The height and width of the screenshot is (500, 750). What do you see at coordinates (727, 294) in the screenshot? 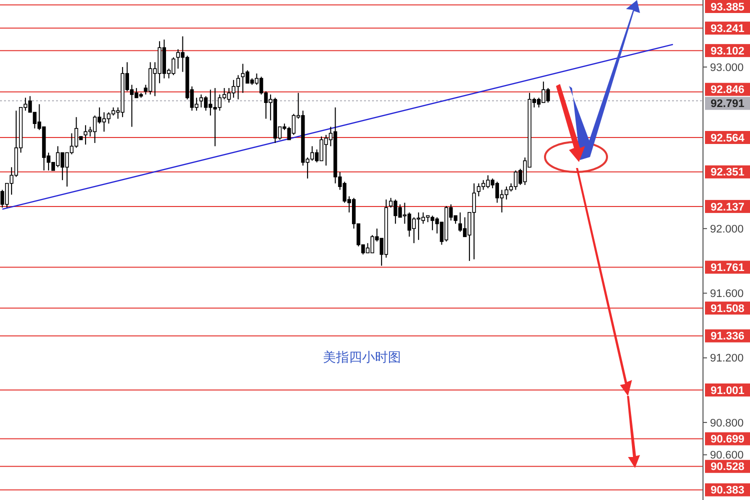
I see `y-tick-label: 91.600` at bounding box center [727, 294].